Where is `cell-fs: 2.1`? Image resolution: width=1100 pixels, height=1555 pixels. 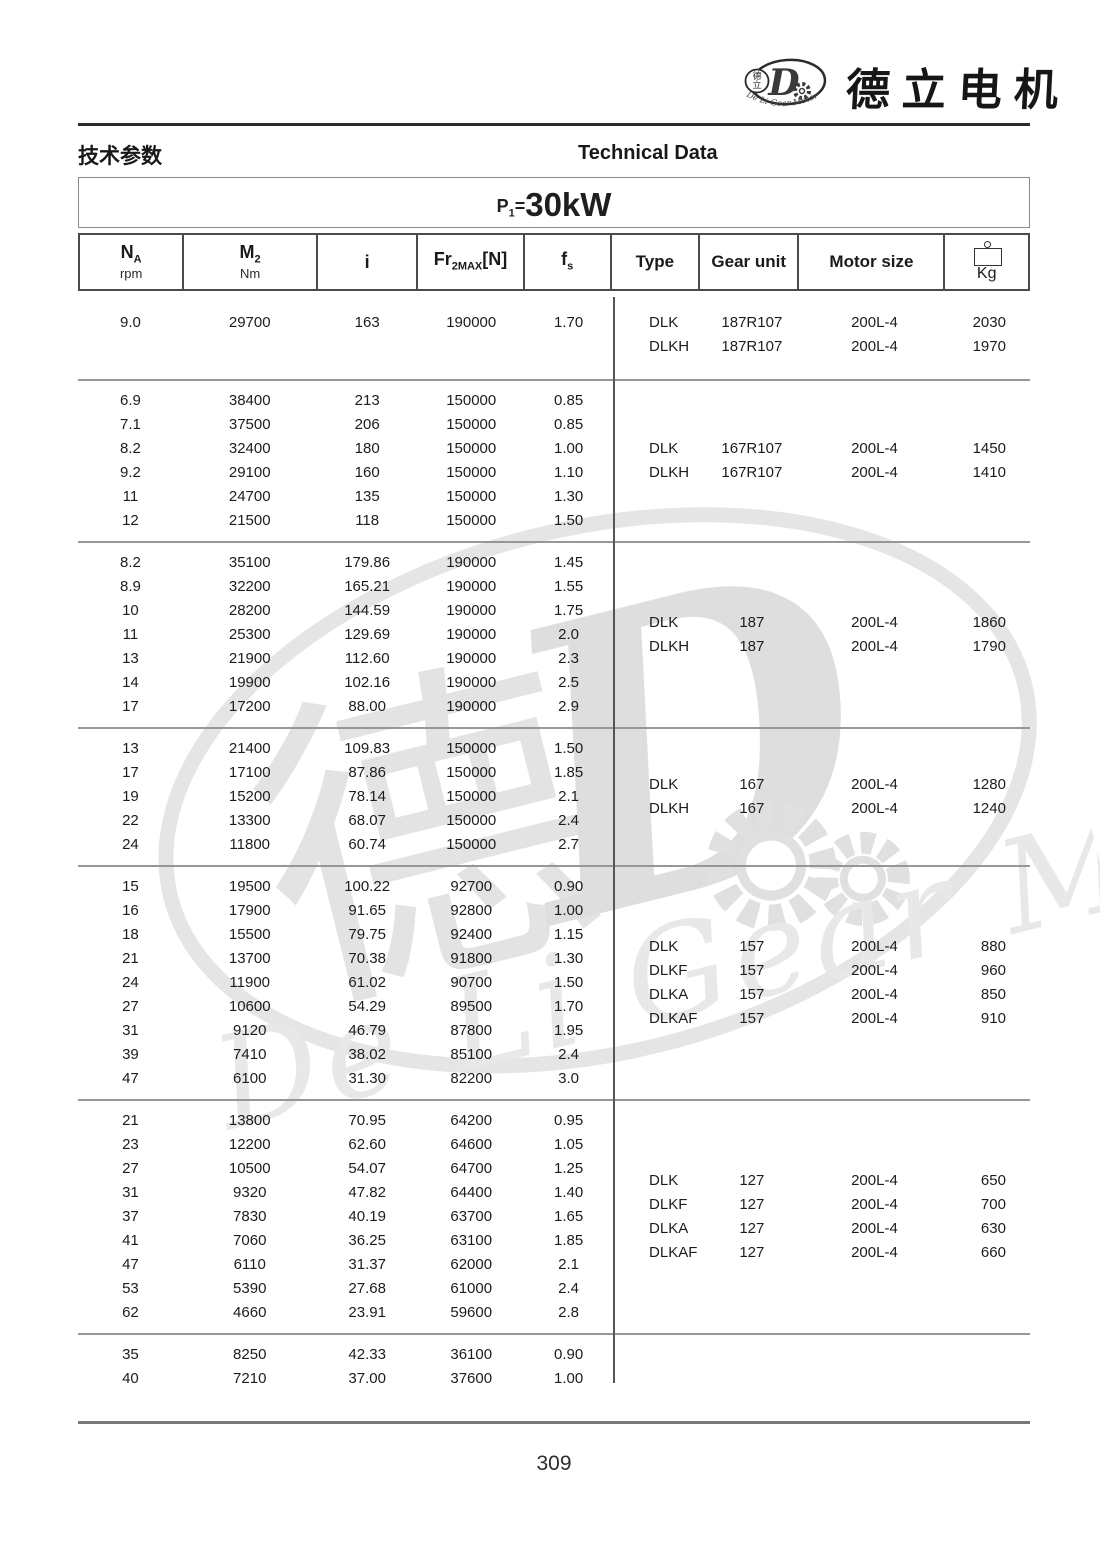 cell-fs: 2.1 is located at coordinates (569, 796).